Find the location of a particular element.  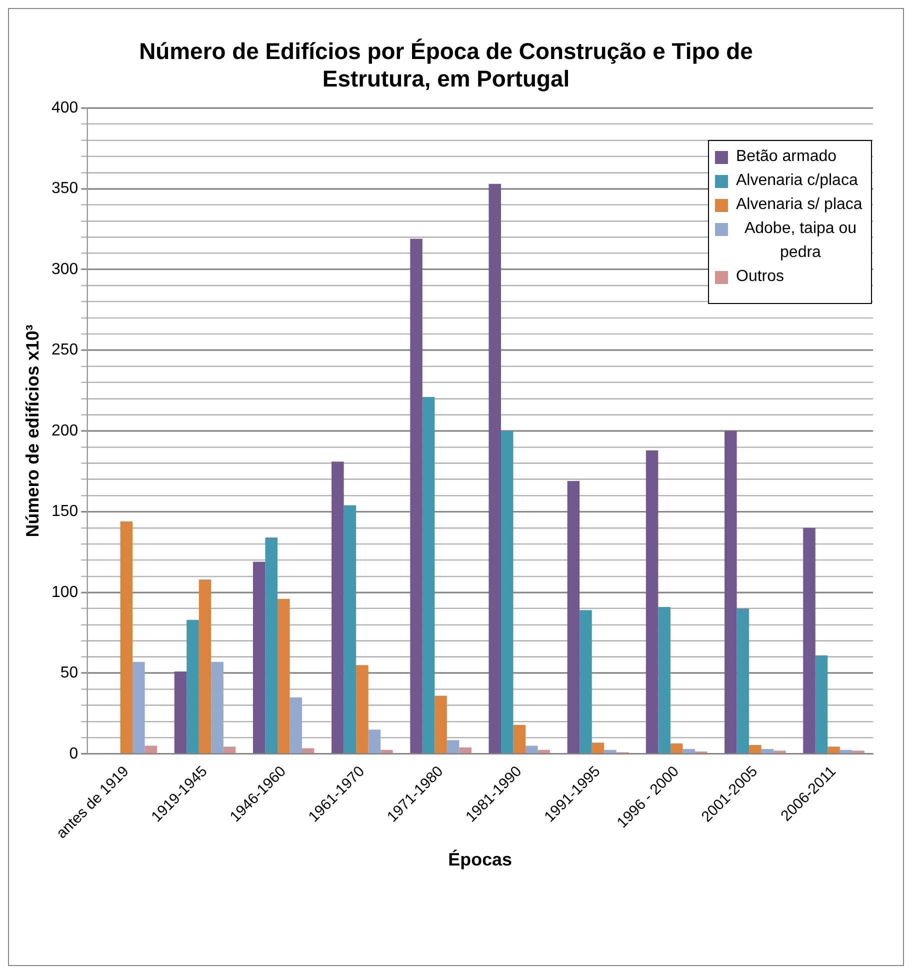

legend-label: Betão armado is located at coordinates (786, 157).